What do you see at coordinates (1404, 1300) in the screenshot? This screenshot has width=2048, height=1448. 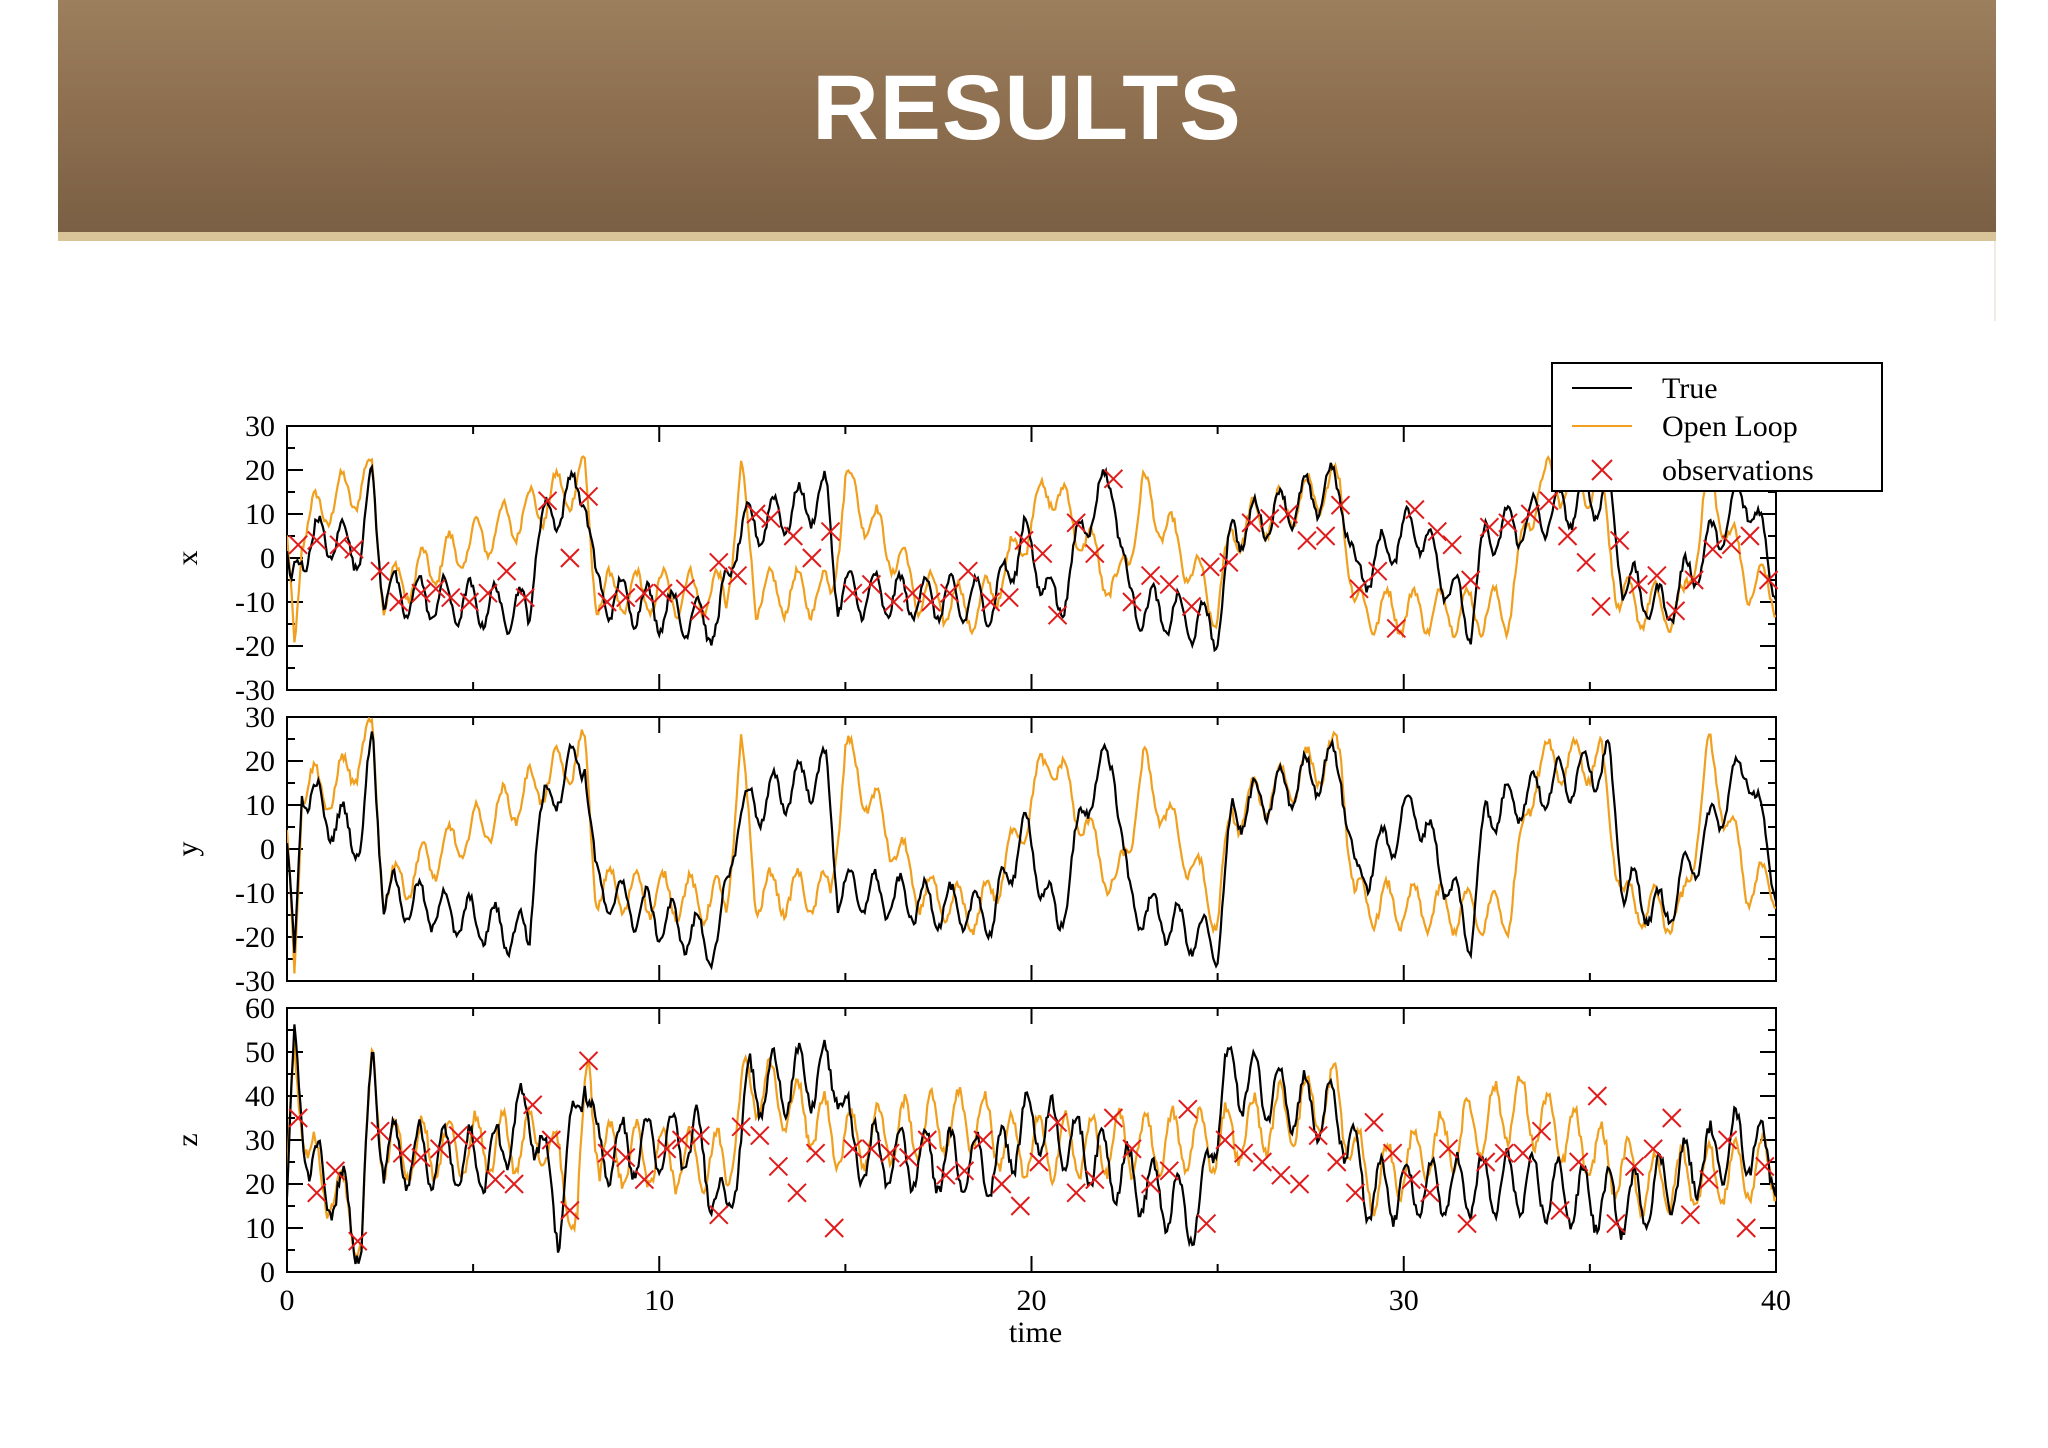 I see `x-tick-label: 30` at bounding box center [1404, 1300].